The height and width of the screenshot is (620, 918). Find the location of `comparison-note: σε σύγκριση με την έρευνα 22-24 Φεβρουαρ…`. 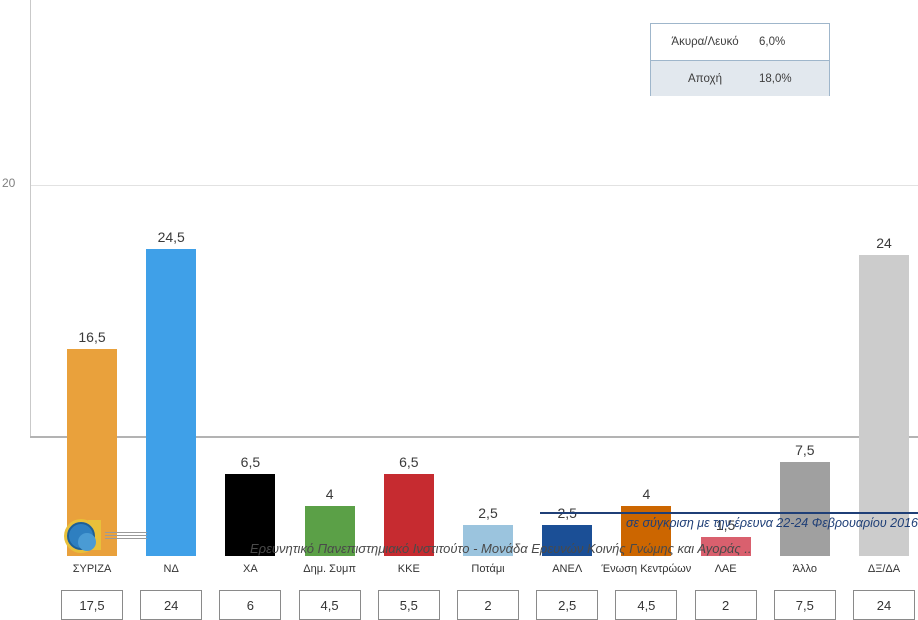

comparison-note: σε σύγκριση με την έρευνα 22-24 Φεβρουαρ… is located at coordinates (771, 523).